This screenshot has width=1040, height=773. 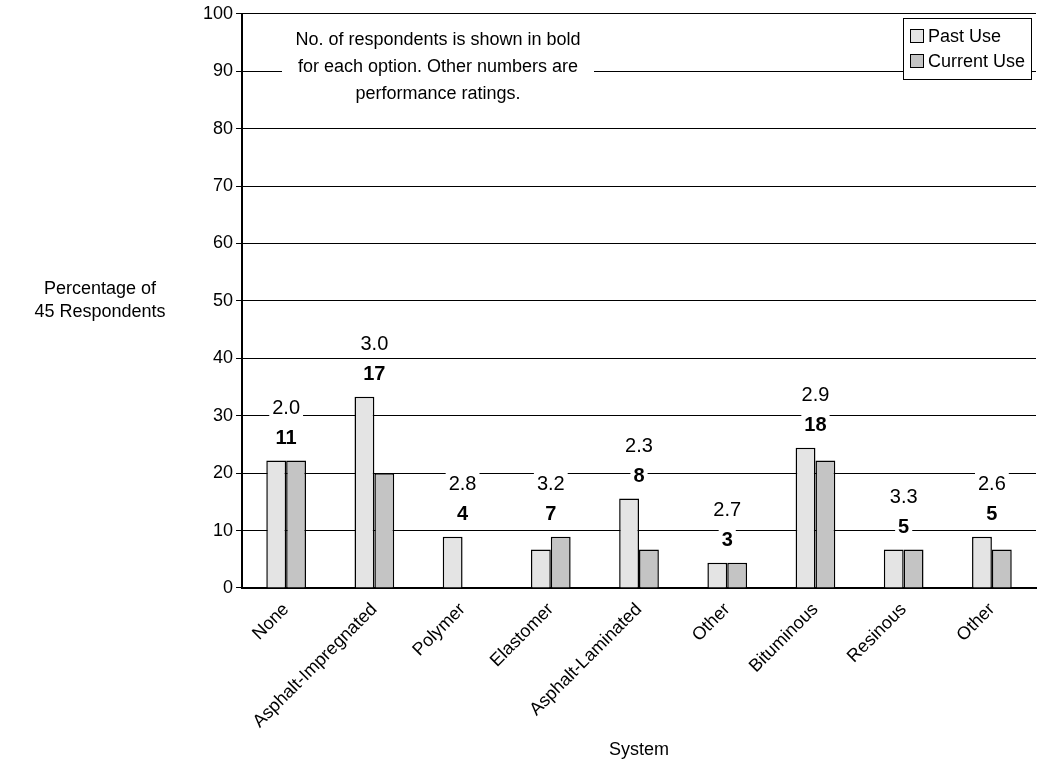 I want to click on annotation: 2.3, so click(x=639, y=444).